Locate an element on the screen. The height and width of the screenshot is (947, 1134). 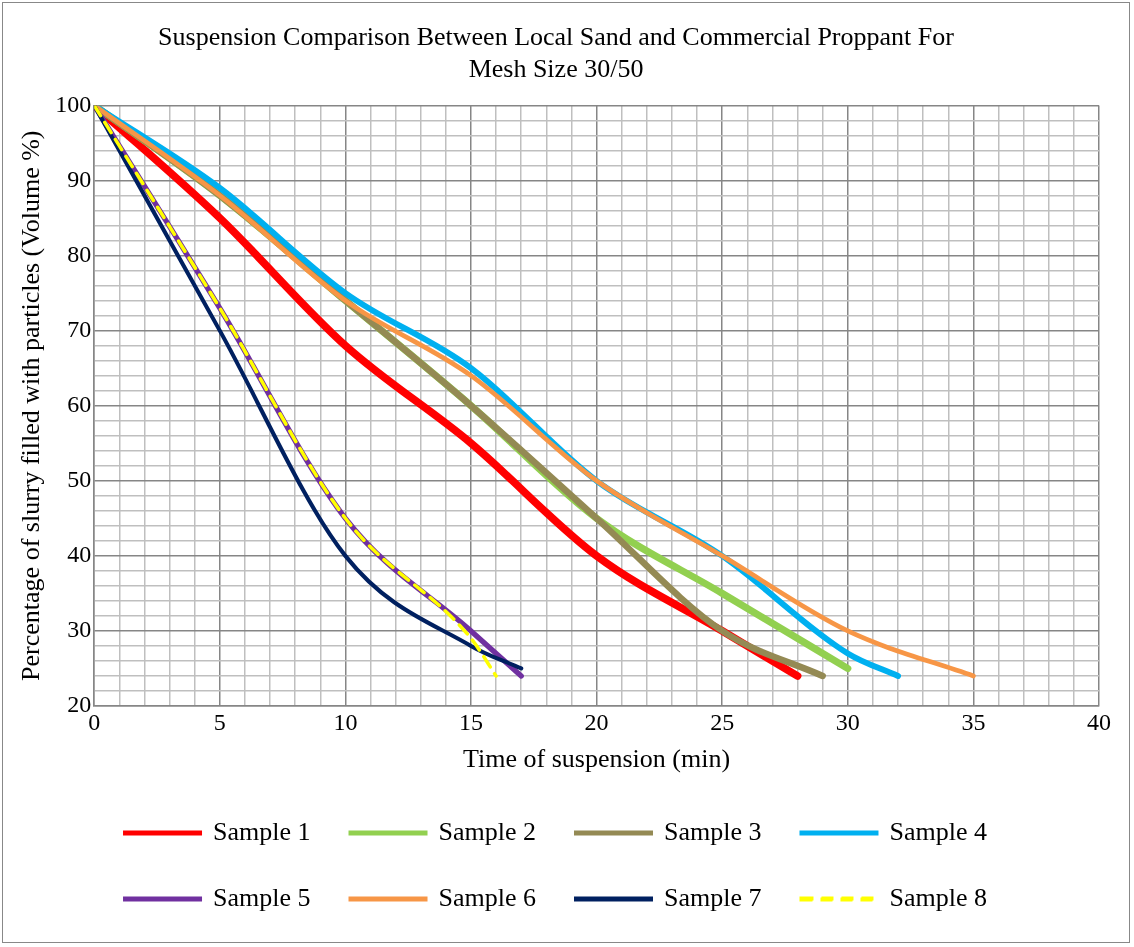
x-tick-label: 20 is located at coordinates (596, 721).